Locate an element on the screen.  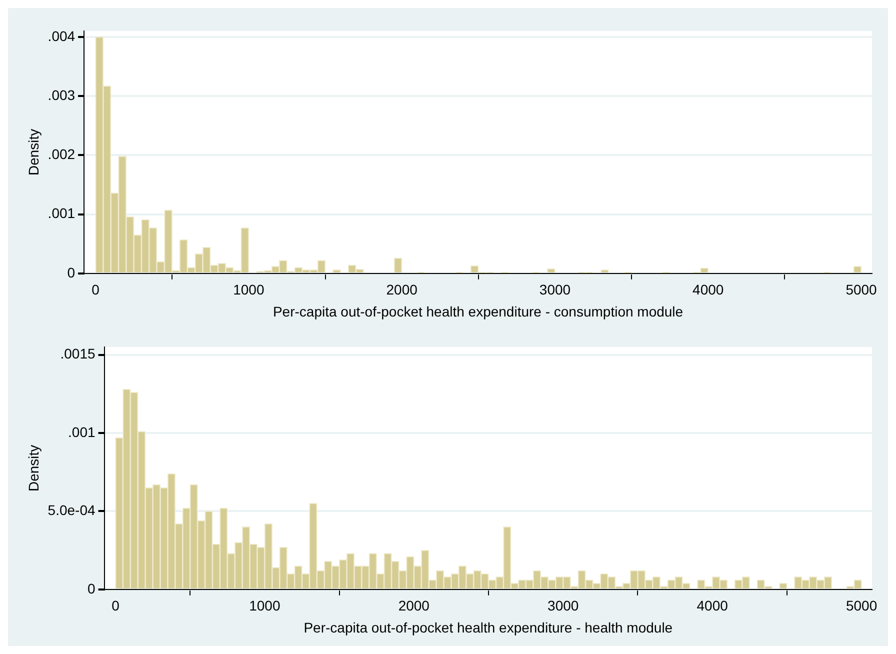
x-tick-label: 0 is located at coordinates (116, 606).